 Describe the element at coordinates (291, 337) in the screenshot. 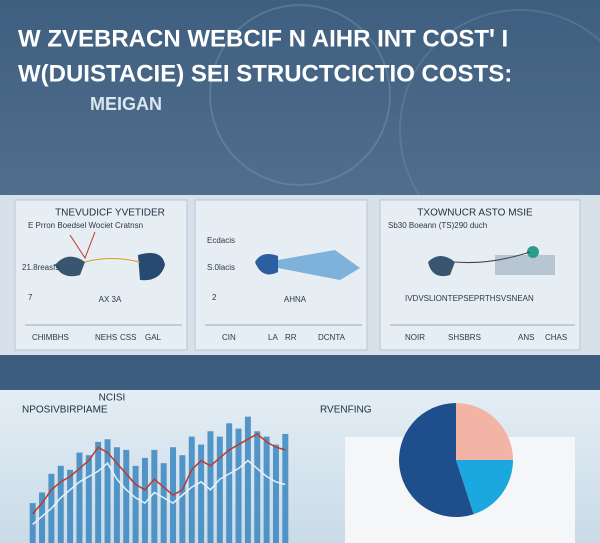

I see `panel-label: RR` at that location.